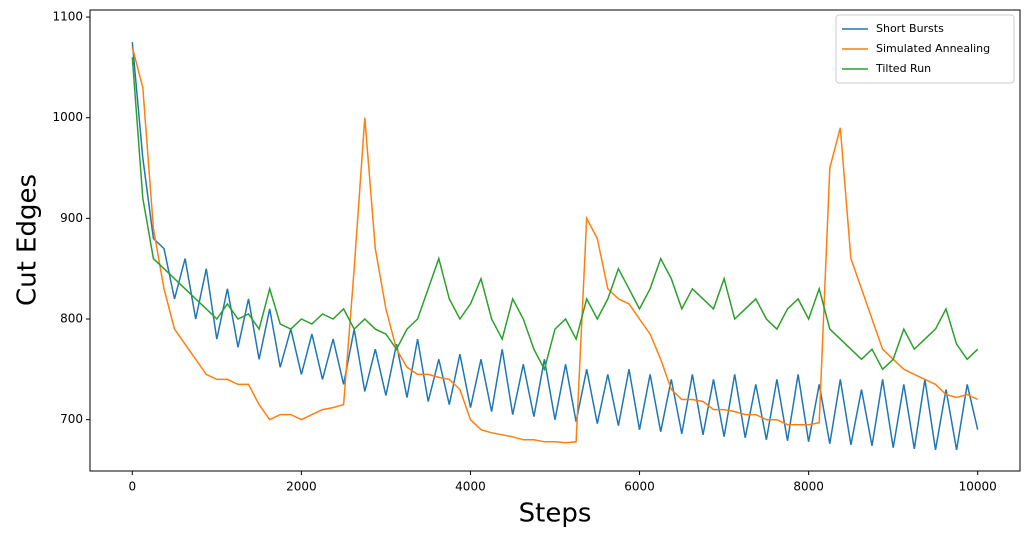 This screenshot has height=543, width=1028. What do you see at coordinates (639, 487) in the screenshot?
I see `x-tick-label: 6000` at bounding box center [639, 487].